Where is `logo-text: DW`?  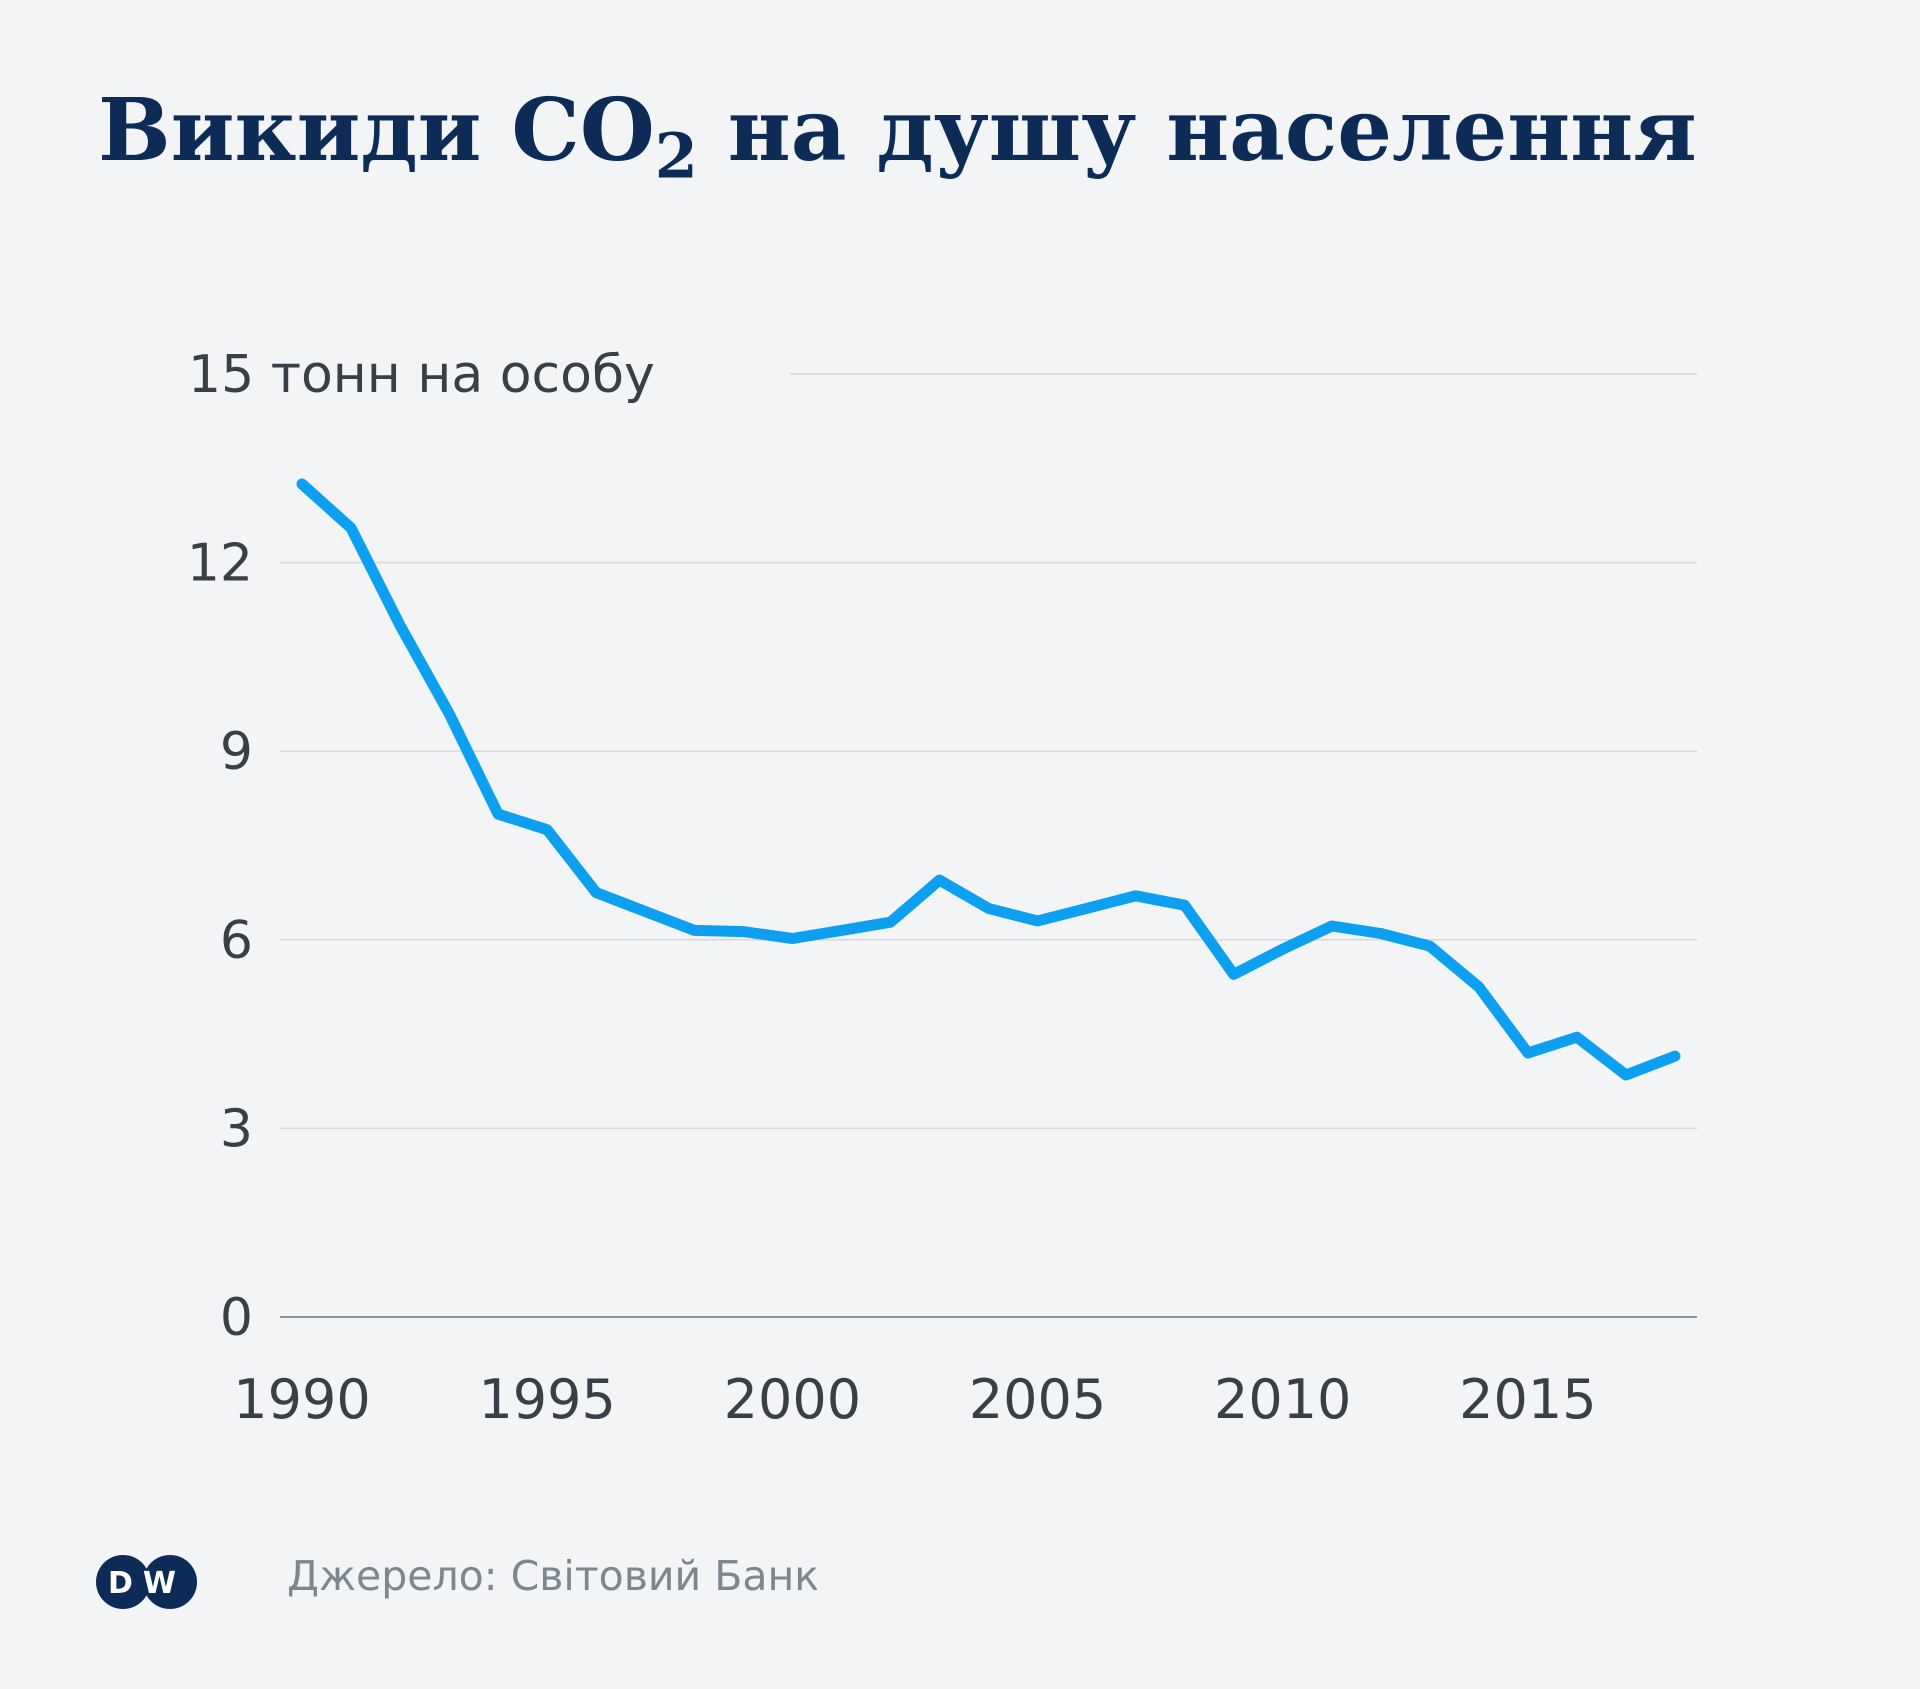 logo-text: DW is located at coordinates (147, 1583).